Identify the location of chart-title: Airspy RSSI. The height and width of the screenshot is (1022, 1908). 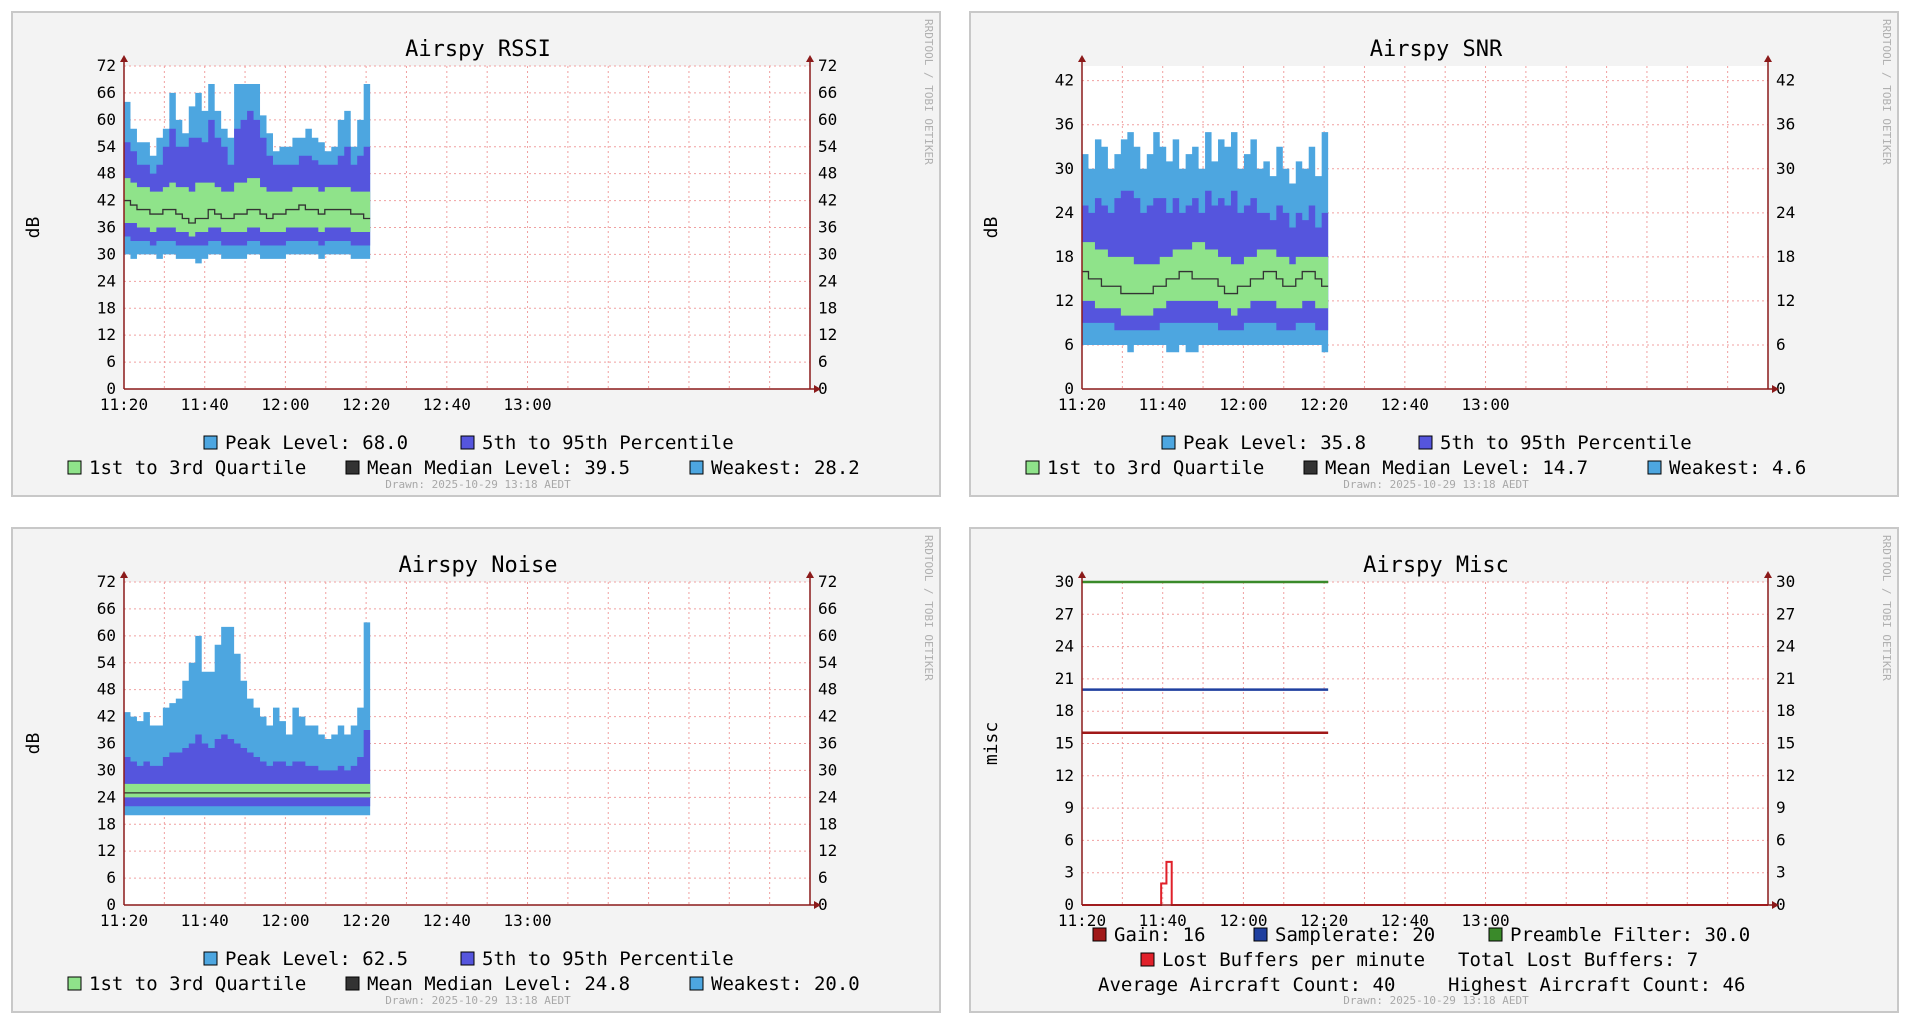
(478, 49).